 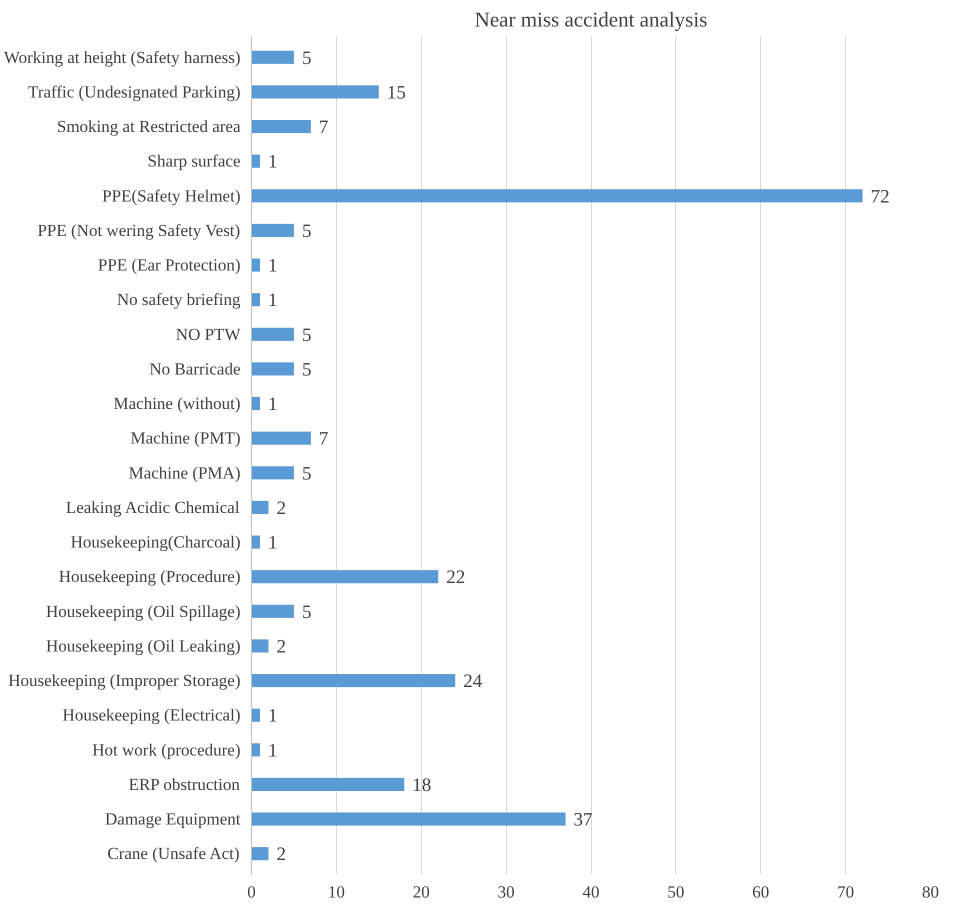 What do you see at coordinates (845, 892) in the screenshot?
I see `x-tick-label: 70` at bounding box center [845, 892].